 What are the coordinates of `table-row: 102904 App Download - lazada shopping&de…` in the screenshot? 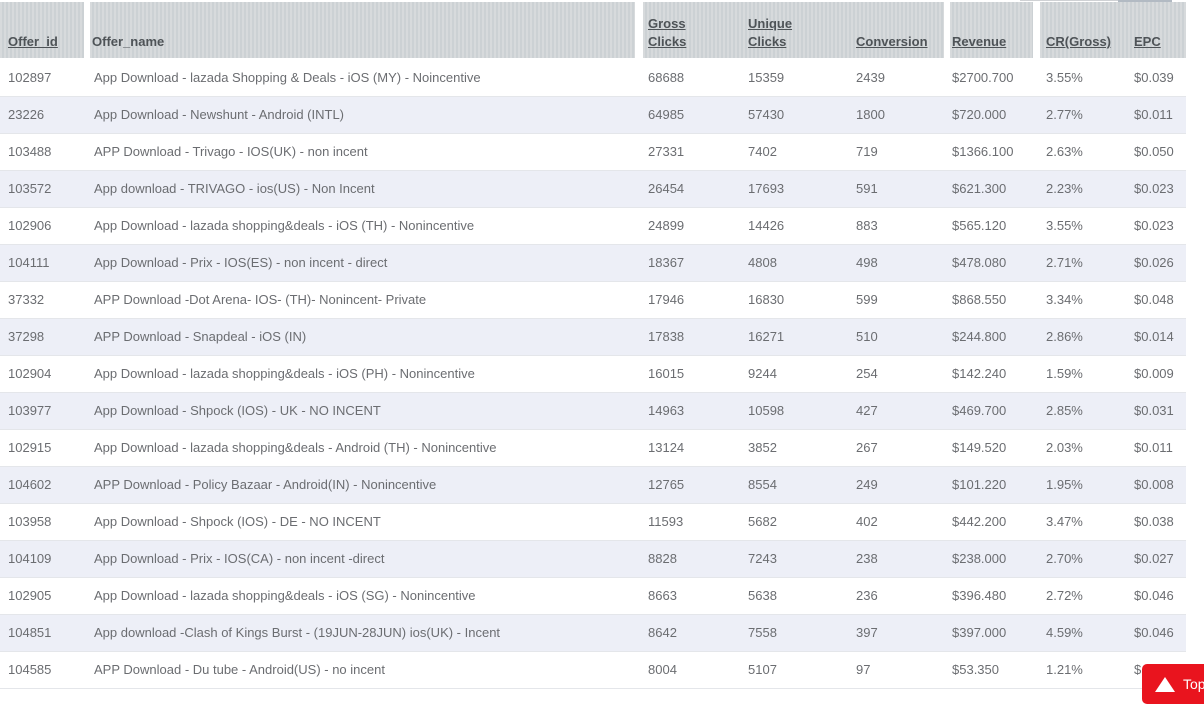 It's located at (593, 374).